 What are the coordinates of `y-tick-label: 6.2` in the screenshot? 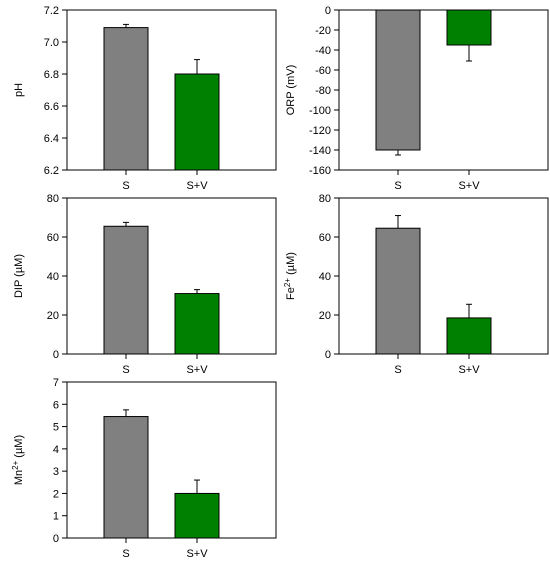 It's located at (51, 171).